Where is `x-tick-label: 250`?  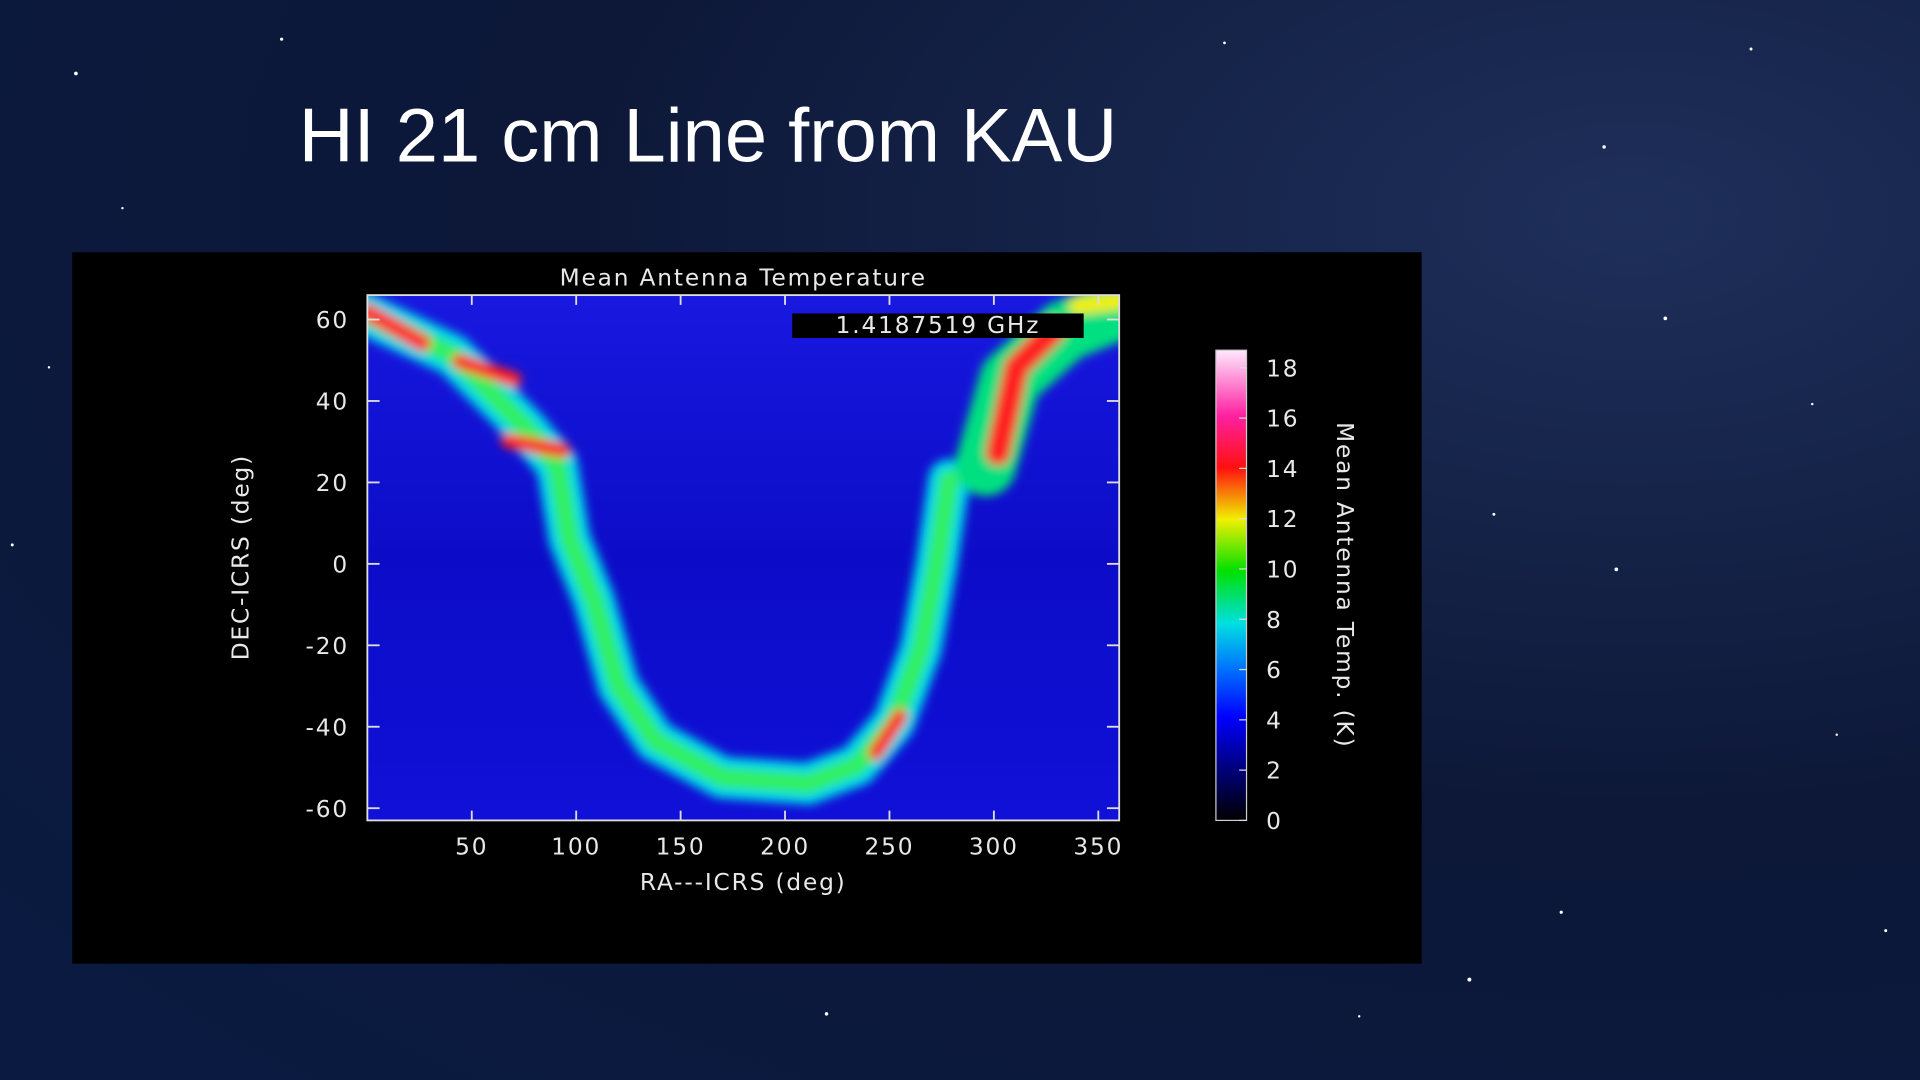 x-tick-label: 250 is located at coordinates (890, 847).